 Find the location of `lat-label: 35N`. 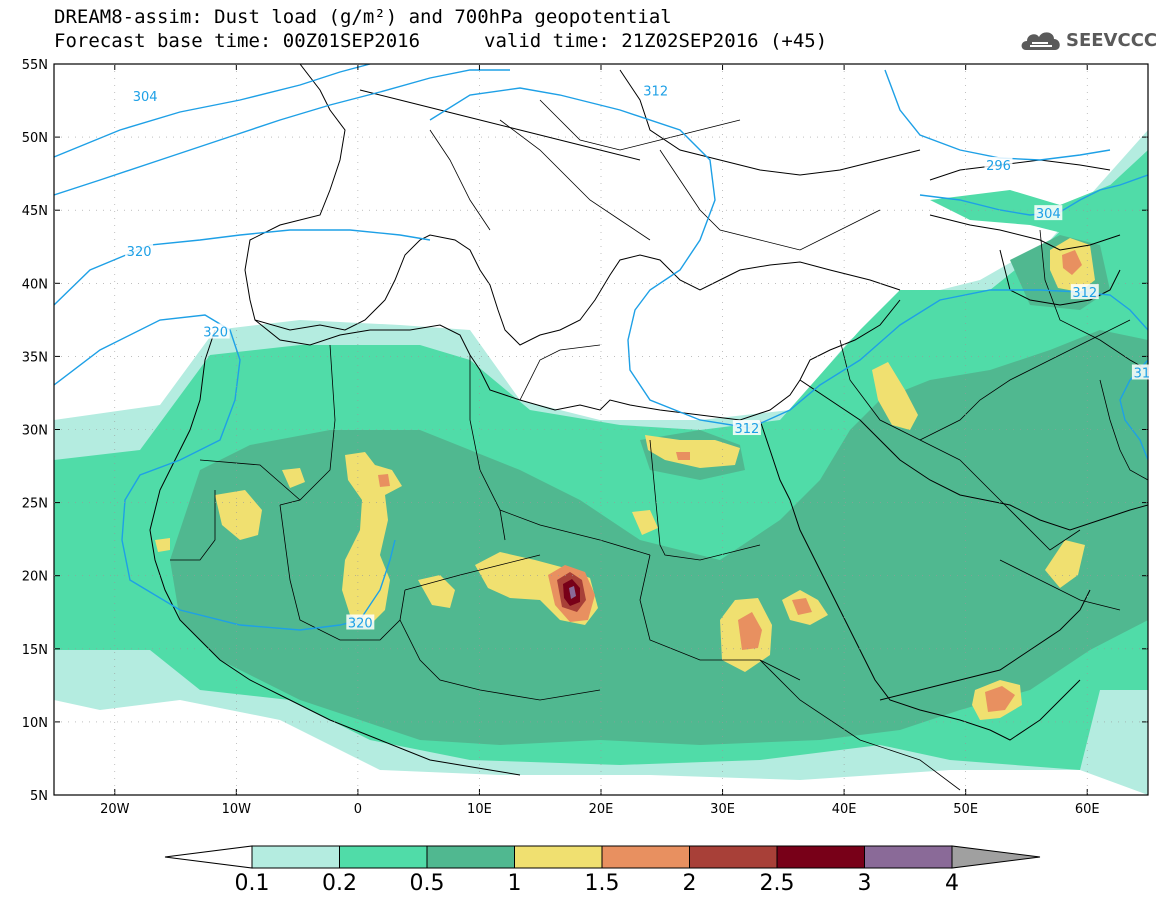

lat-label: 35N is located at coordinates (35, 357).